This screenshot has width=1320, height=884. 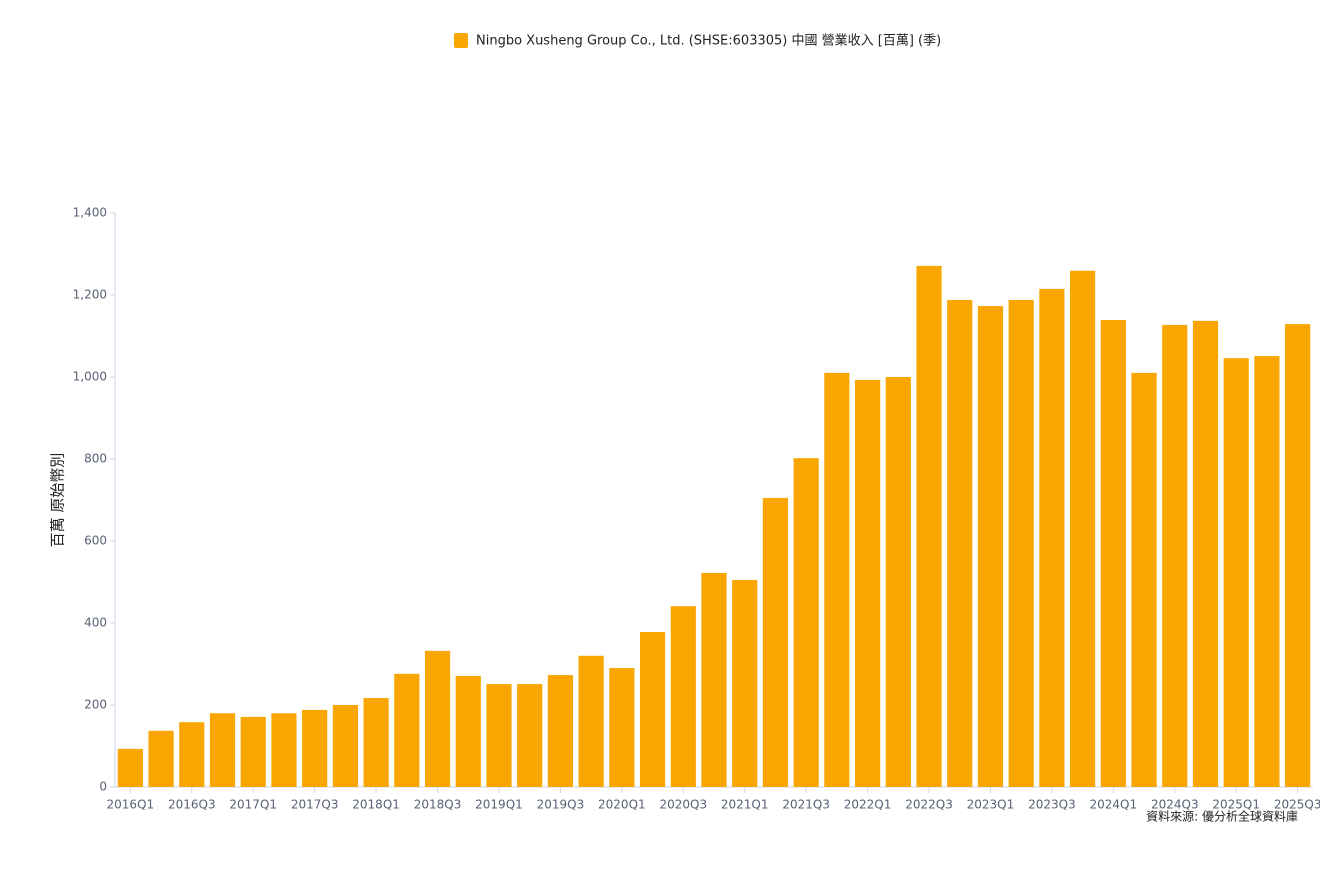 I want to click on x-tick-label: 2024Q3, so click(x=1175, y=805).